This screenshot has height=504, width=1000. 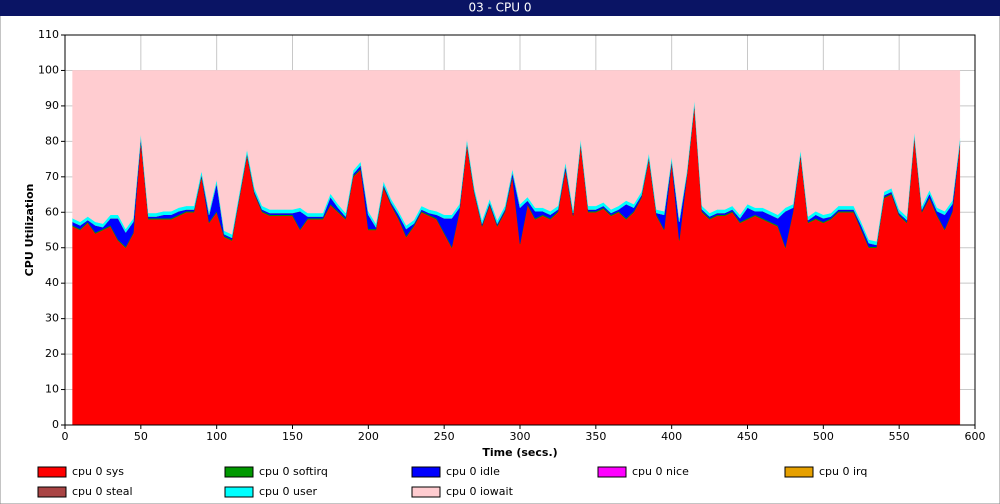 What do you see at coordinates (519, 452) in the screenshot?
I see `x-axis-title: Time (secs.)` at bounding box center [519, 452].